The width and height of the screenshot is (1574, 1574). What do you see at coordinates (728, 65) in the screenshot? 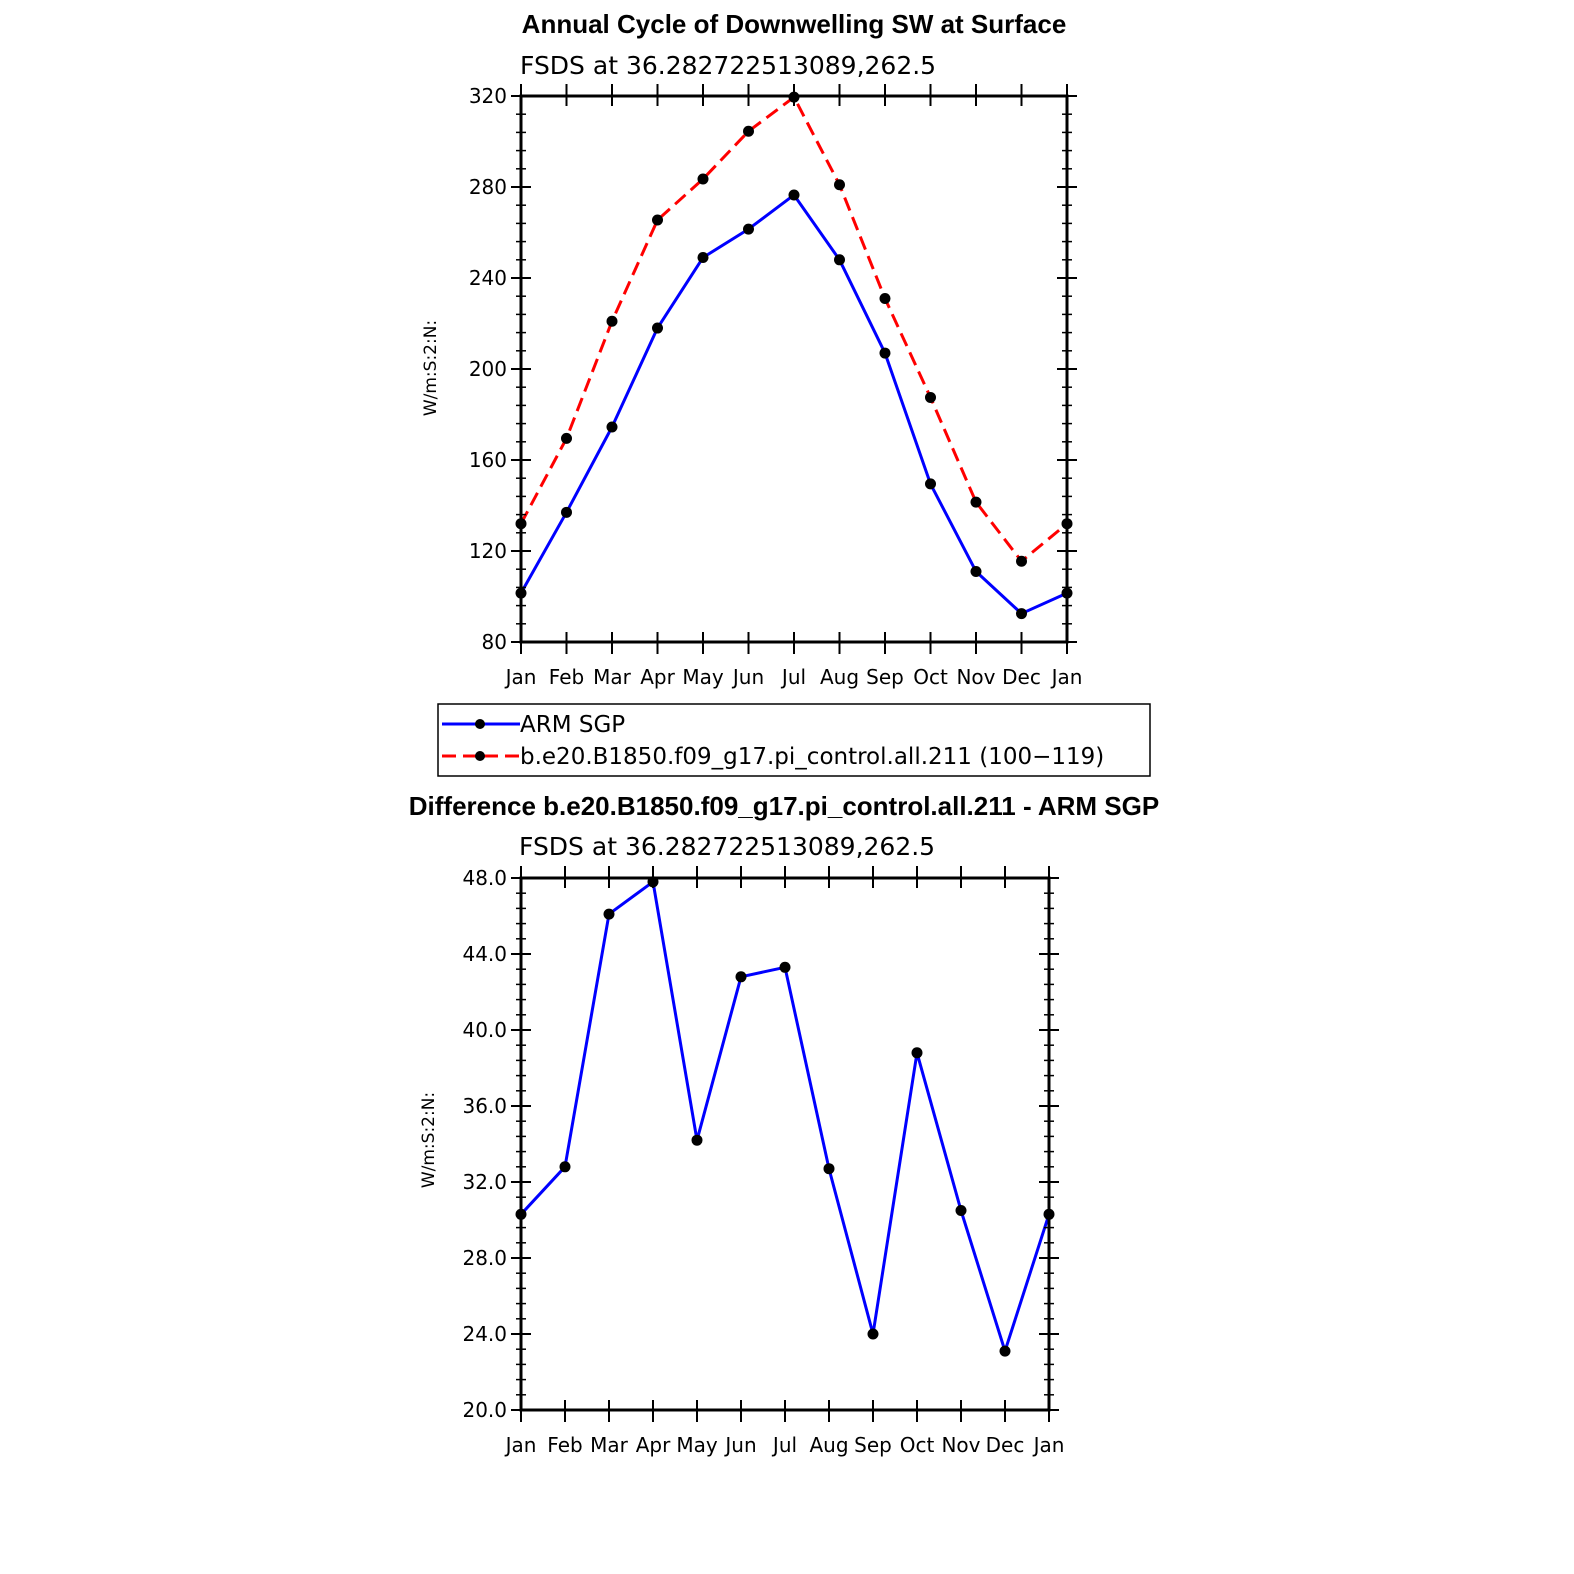
I see `chart1-subtitle: FSDS at 36.282722513089,262.5` at bounding box center [728, 65].